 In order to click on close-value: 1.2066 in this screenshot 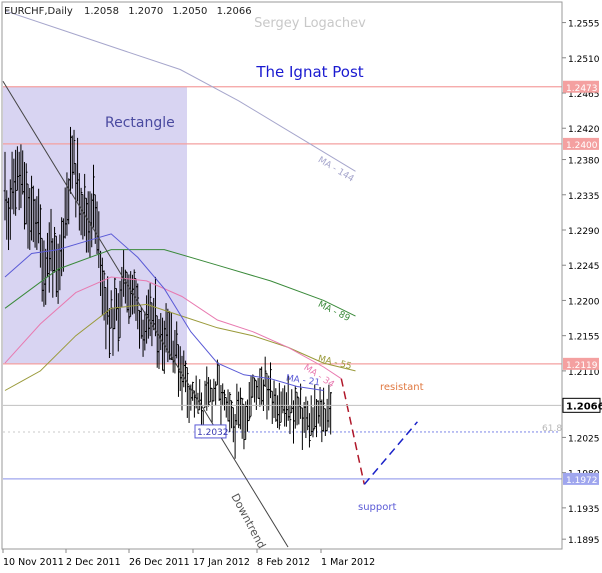, I will do `click(234, 11)`.